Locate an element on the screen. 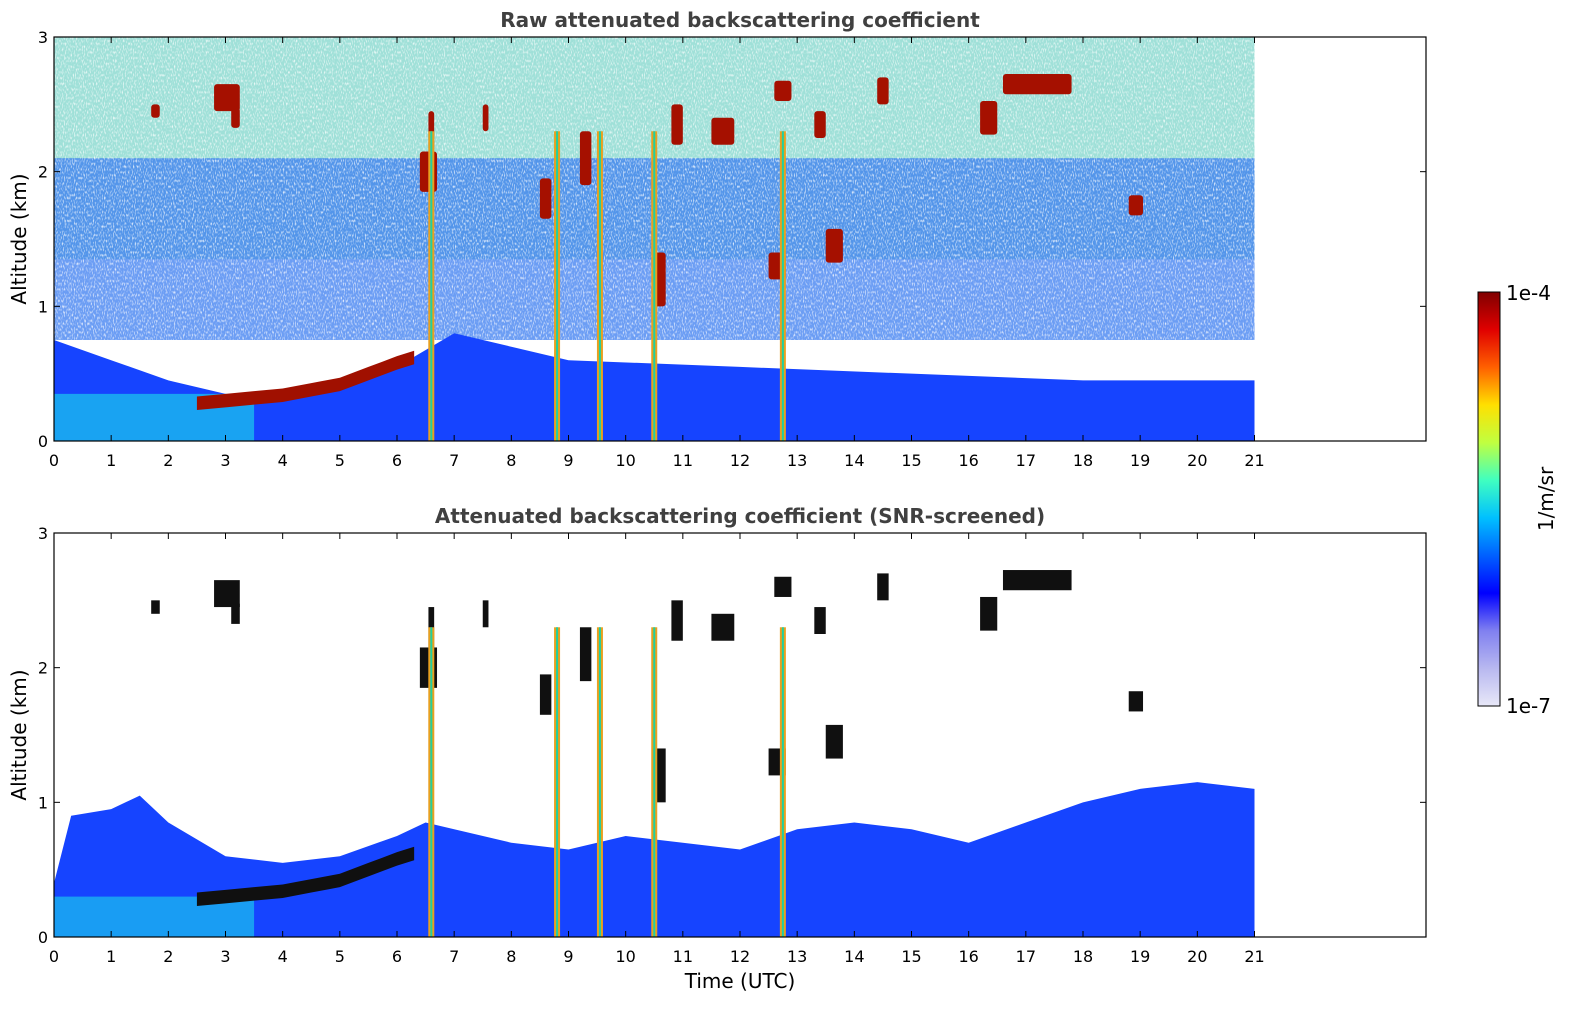  x-tick-label: 8 is located at coordinates (511, 460).